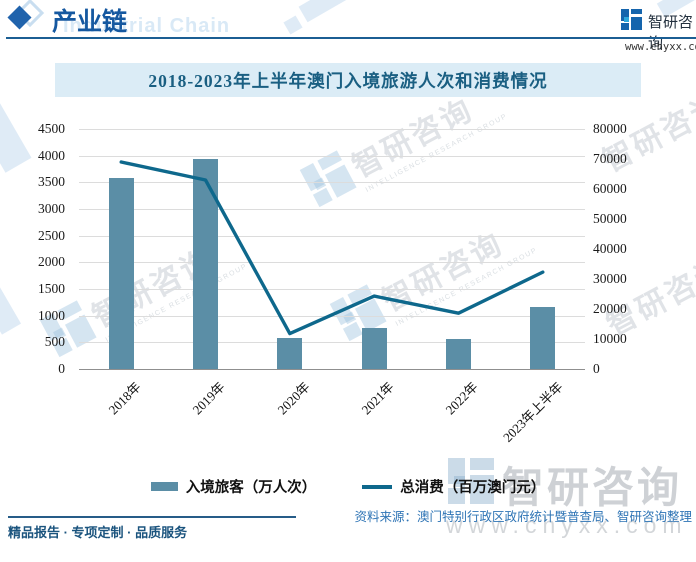 The width and height of the screenshot is (696, 562). I want to click on section-title: 产业链, so click(90, 22).